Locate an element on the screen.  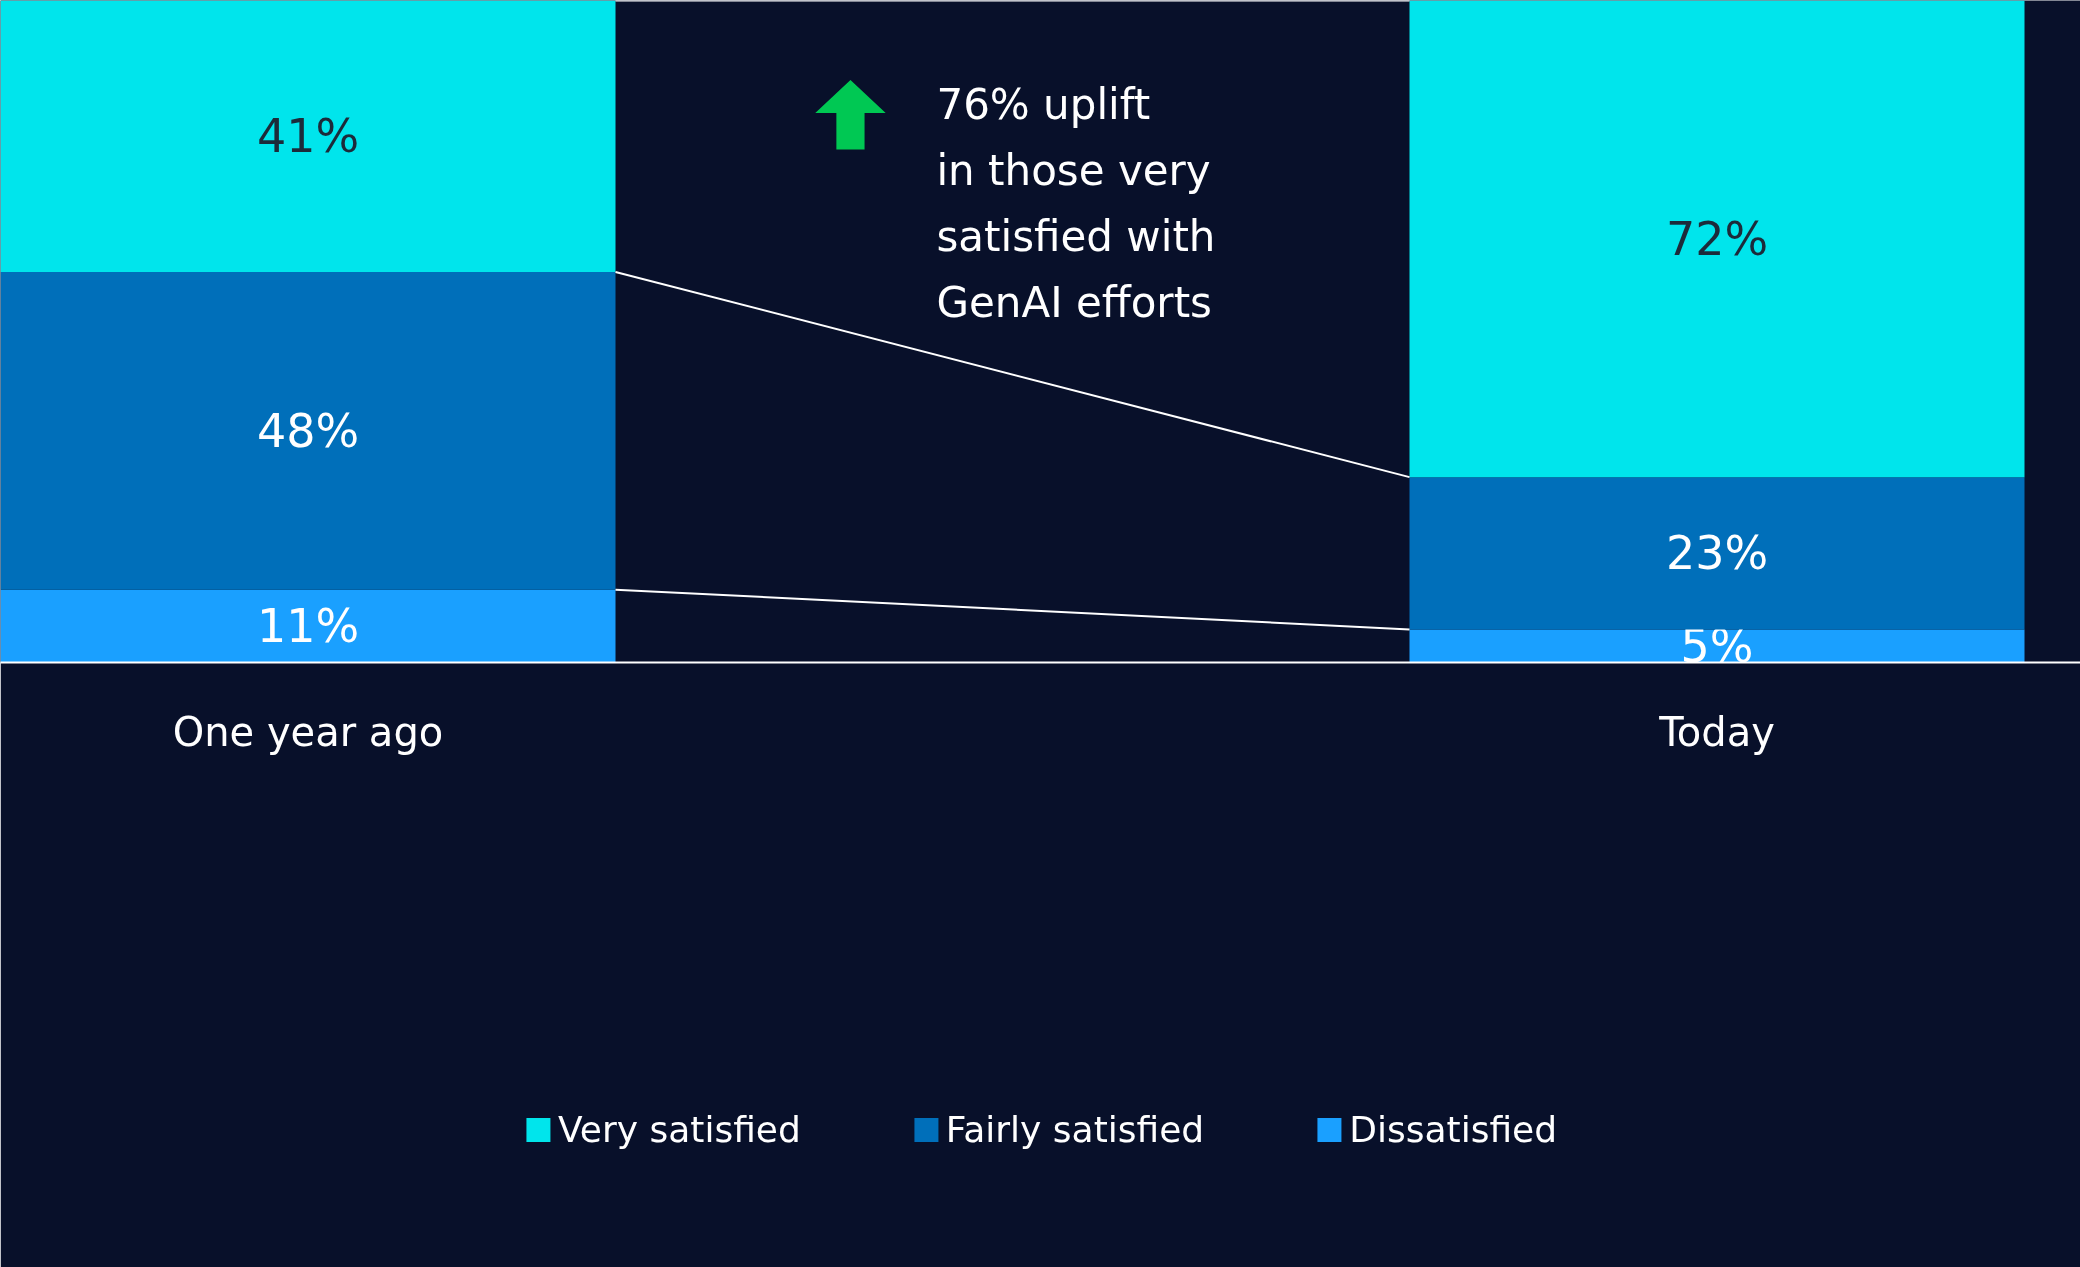
data-label: 23% is located at coordinates (1717, 553).